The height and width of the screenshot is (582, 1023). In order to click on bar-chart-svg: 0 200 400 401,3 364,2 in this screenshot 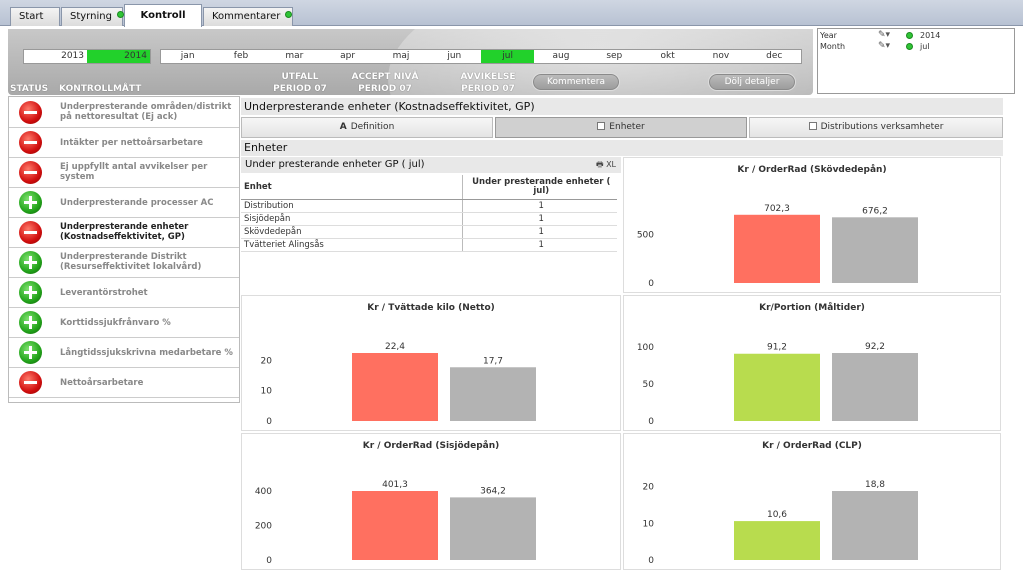, I will do `click(395, 523)`.